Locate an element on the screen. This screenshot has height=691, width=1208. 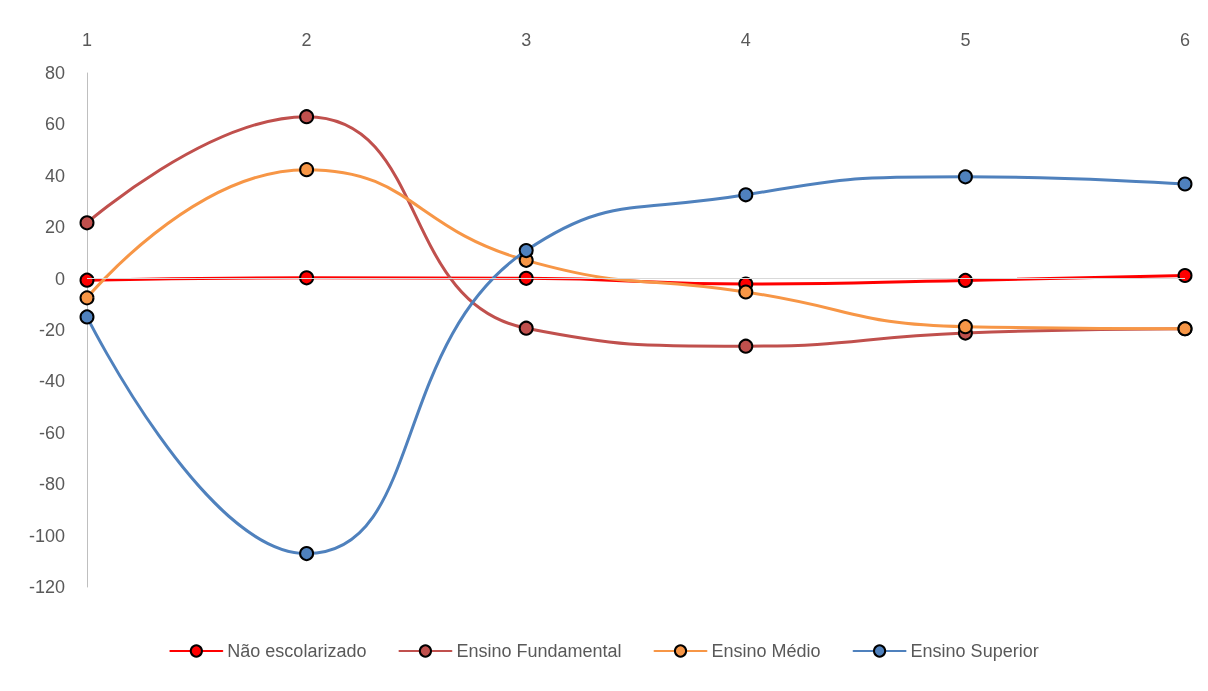
y-tick-label: -80 is located at coordinates (51, 484).